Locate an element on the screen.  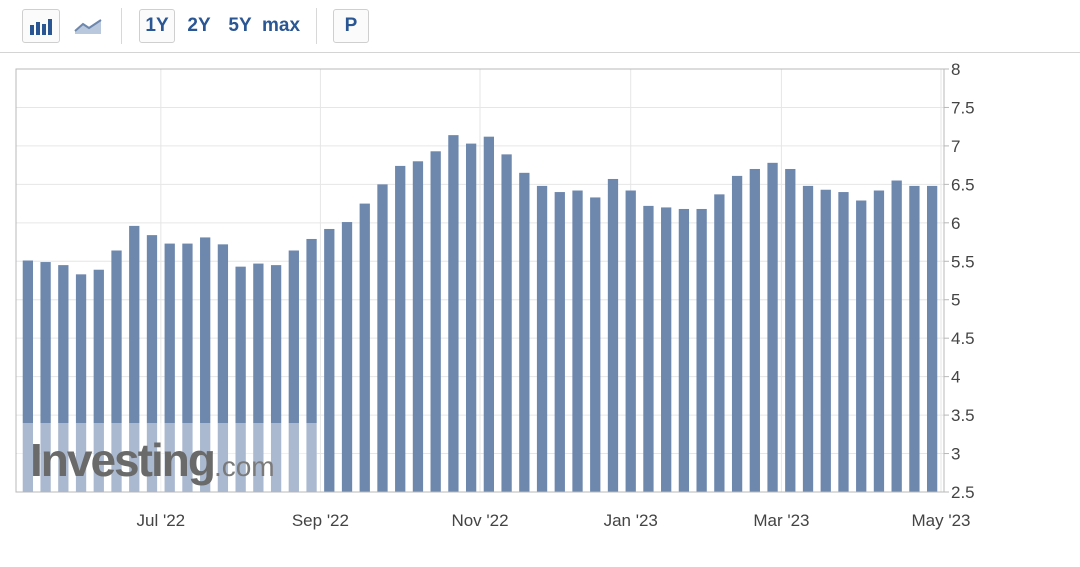
x-tick-label: Mar '23 is located at coordinates (781, 520).